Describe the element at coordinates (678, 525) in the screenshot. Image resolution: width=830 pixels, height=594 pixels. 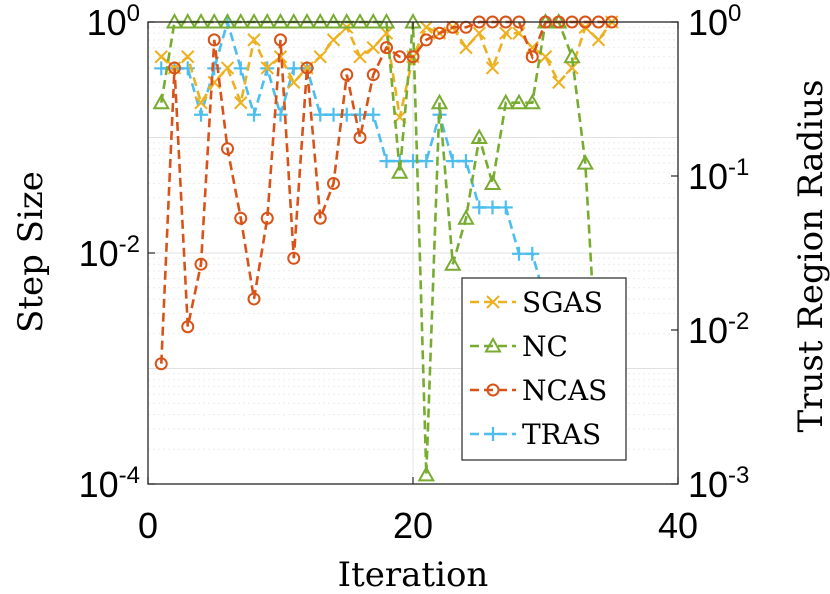
I see `x-tick-label: 40` at that location.